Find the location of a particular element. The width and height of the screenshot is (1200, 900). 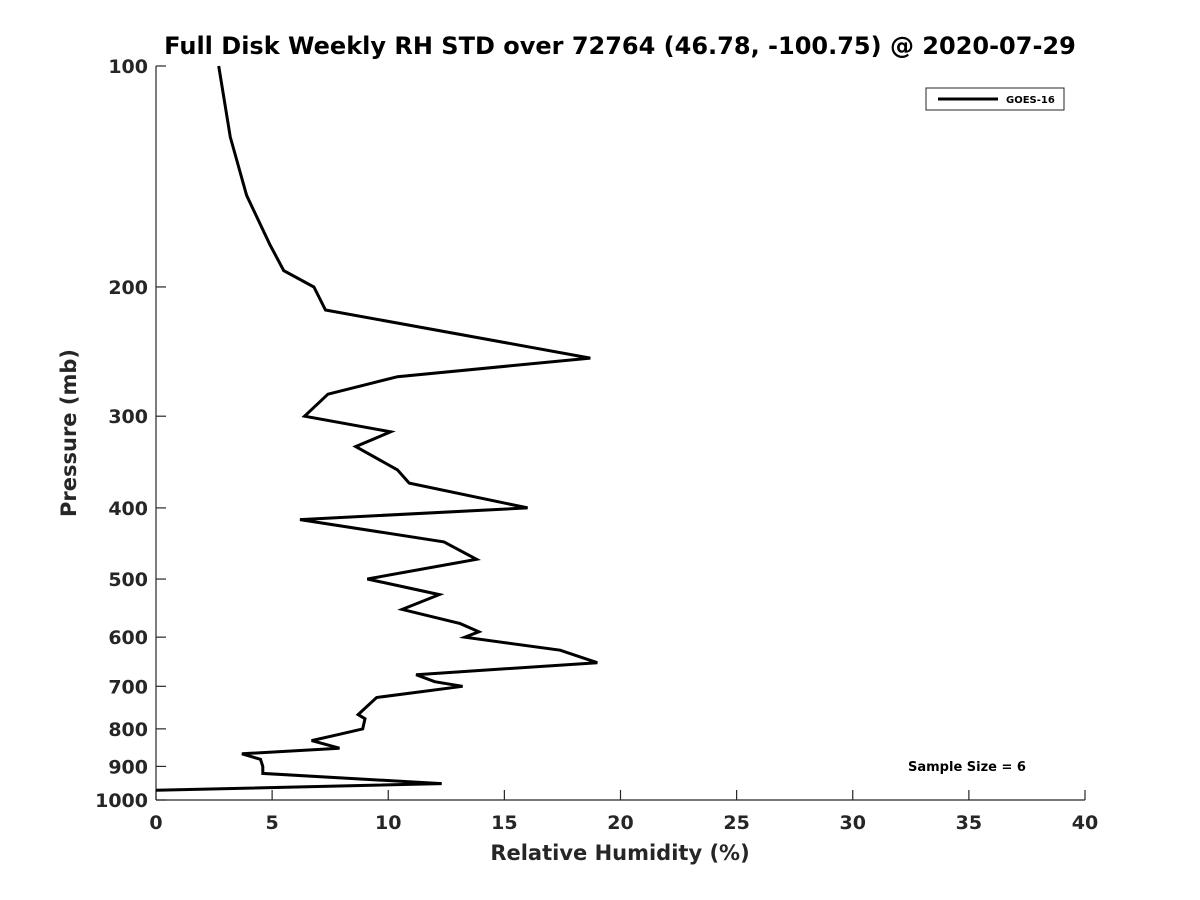

x-tick-label: 5 is located at coordinates (272, 823).